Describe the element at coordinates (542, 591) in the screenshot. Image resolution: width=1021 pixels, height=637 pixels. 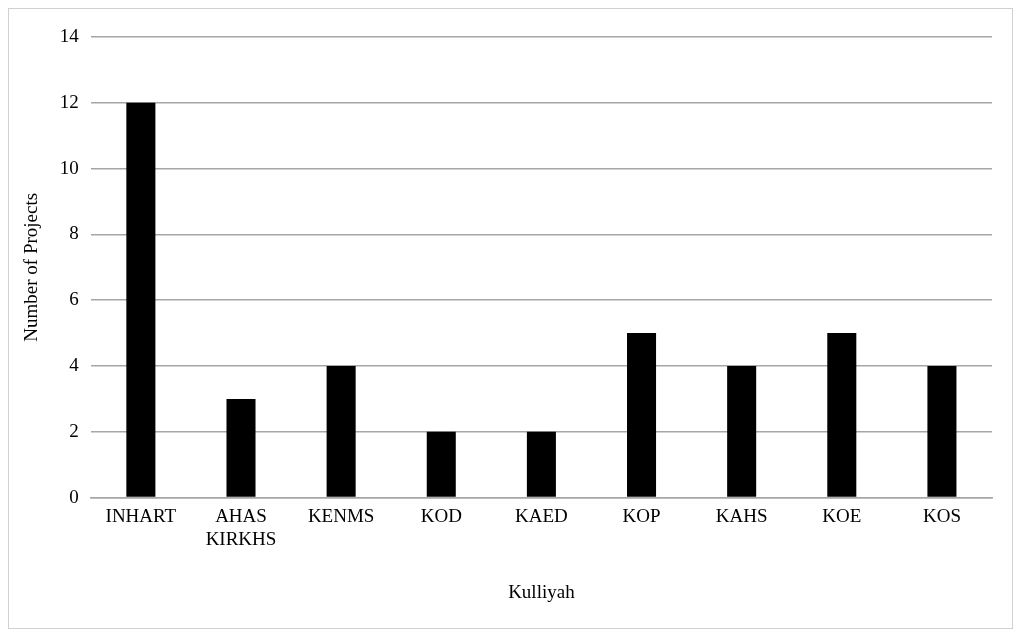
I see `x-axis-title: Kulliyah` at that location.